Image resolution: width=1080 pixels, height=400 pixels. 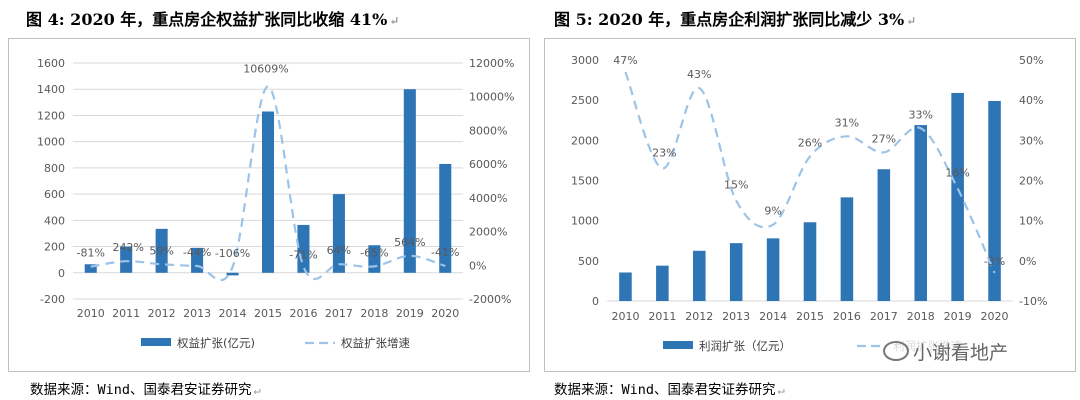 I want to click on data-label: 33%, so click(x=921, y=114).